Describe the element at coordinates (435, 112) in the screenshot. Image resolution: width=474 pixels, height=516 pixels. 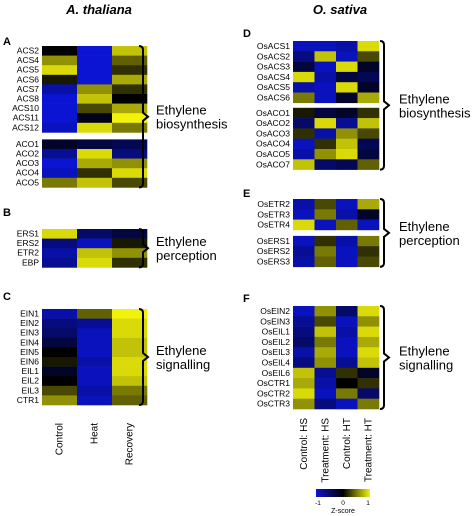
I see `group-label: biosynthesis` at that location.